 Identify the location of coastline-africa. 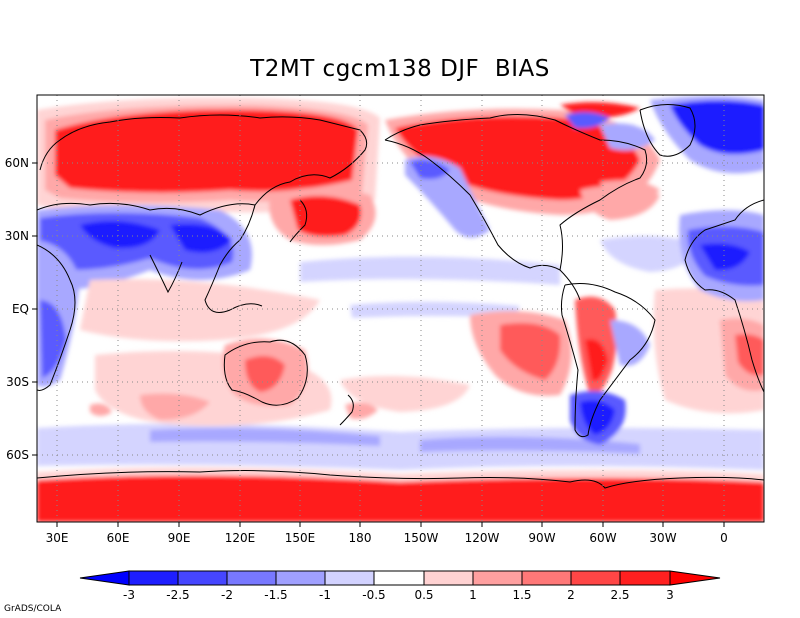
(56, 317).